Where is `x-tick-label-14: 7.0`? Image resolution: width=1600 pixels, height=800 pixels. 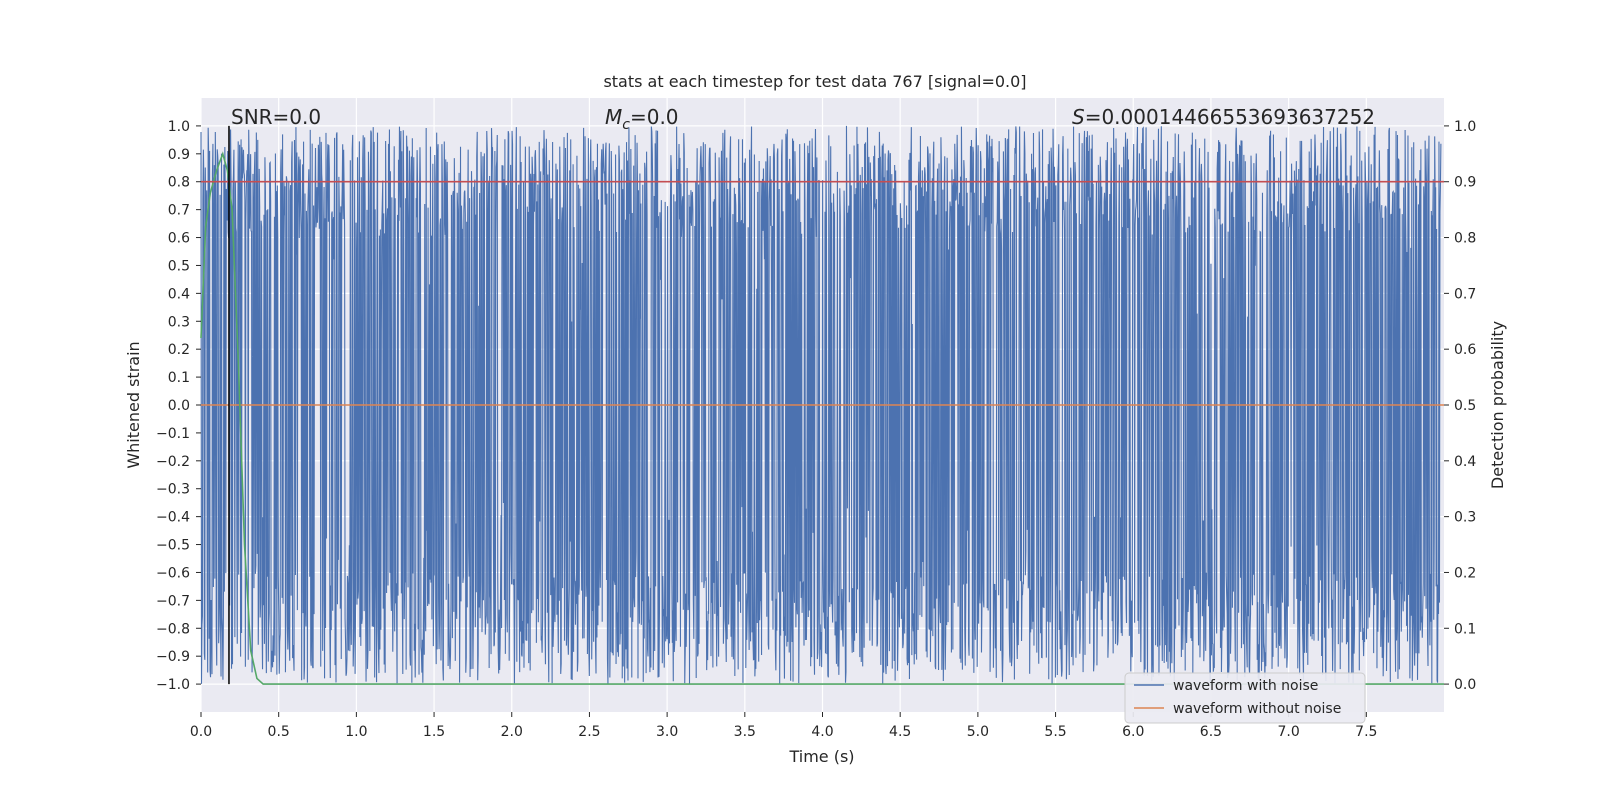
x-tick-label-14: 7.0 is located at coordinates (1288, 732).